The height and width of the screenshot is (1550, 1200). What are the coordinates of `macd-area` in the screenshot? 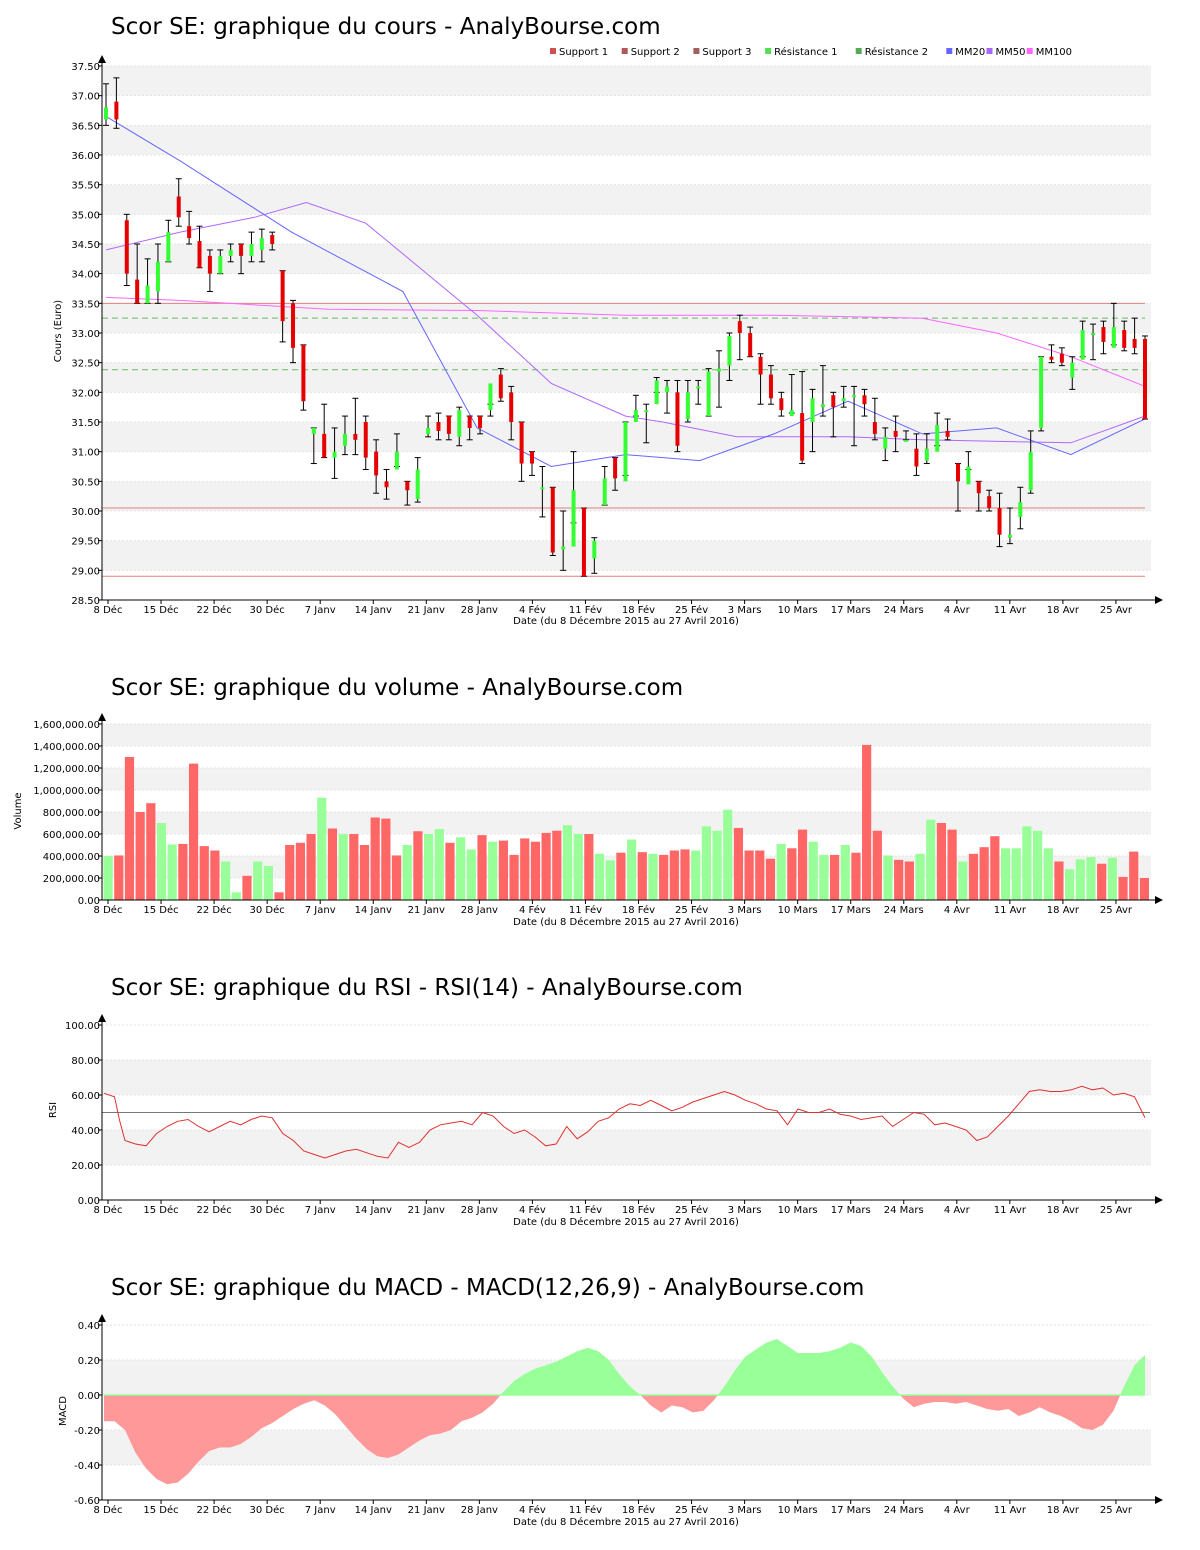 It's located at (624, 1412).